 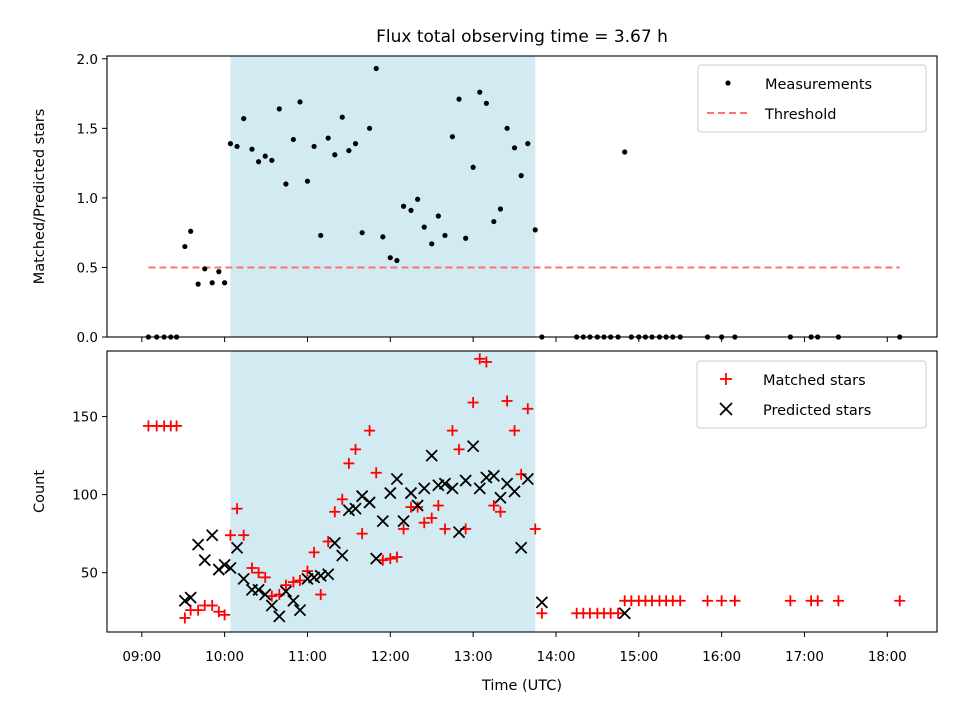 I want to click on y-tick-label: 50, so click(x=89, y=574).